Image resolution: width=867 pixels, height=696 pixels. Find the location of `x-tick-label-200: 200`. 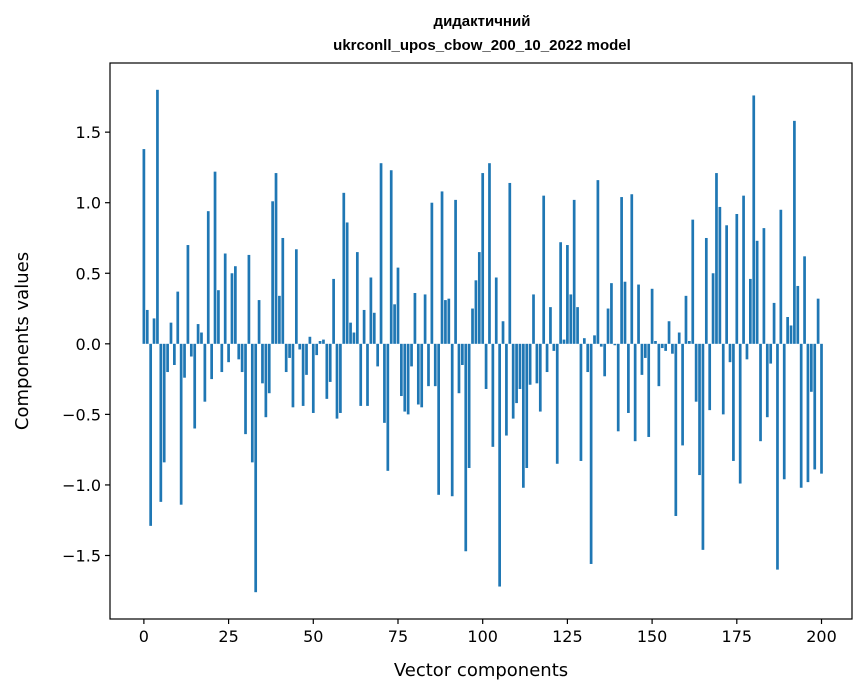

x-tick-label-200: 200 is located at coordinates (821, 636).